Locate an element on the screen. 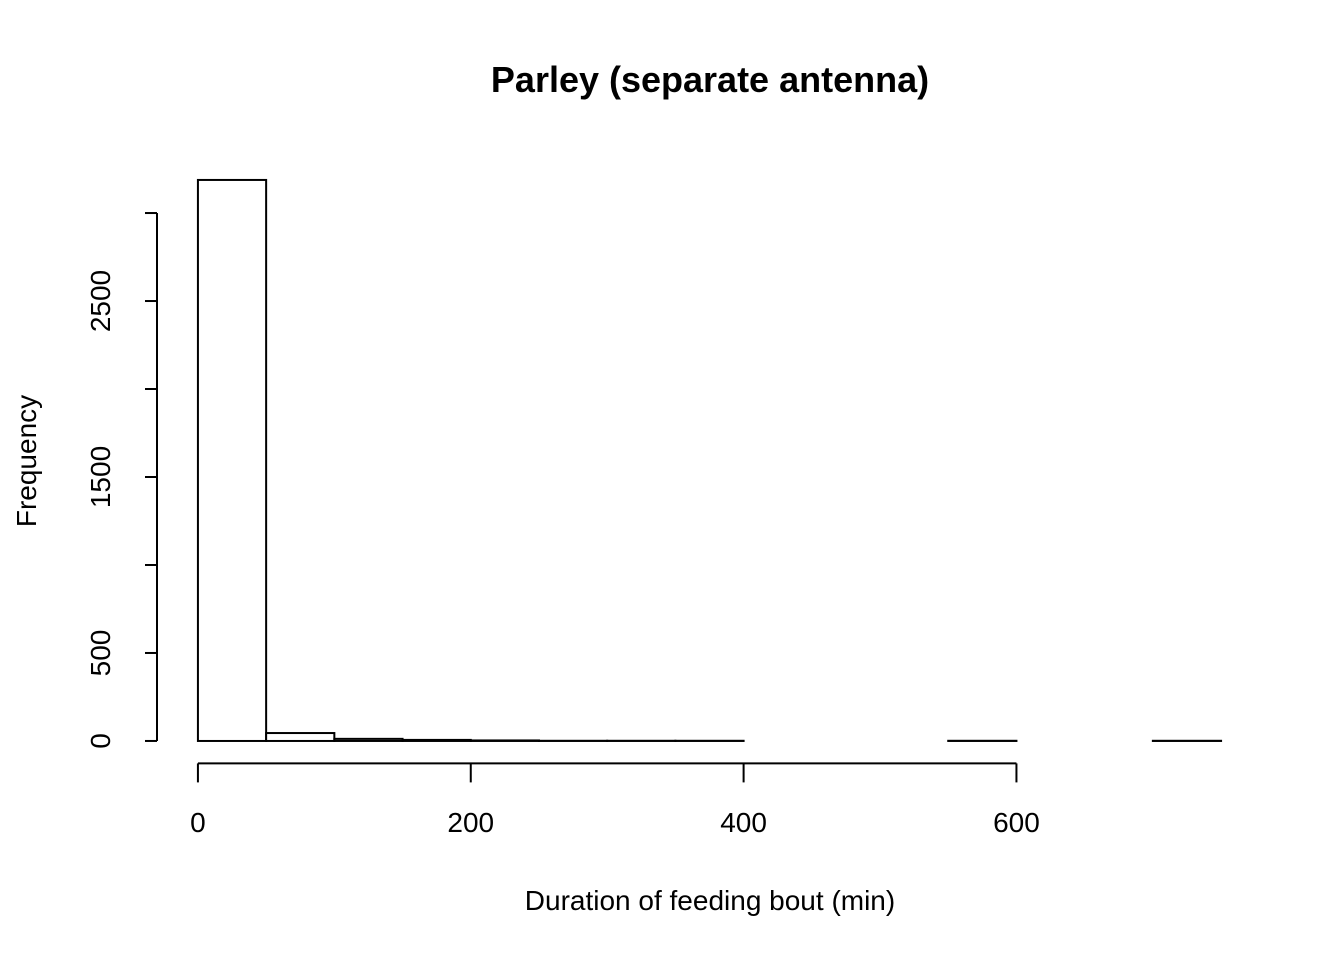 The width and height of the screenshot is (1344, 960). y-axis-title: Frequency is located at coordinates (26, 461).